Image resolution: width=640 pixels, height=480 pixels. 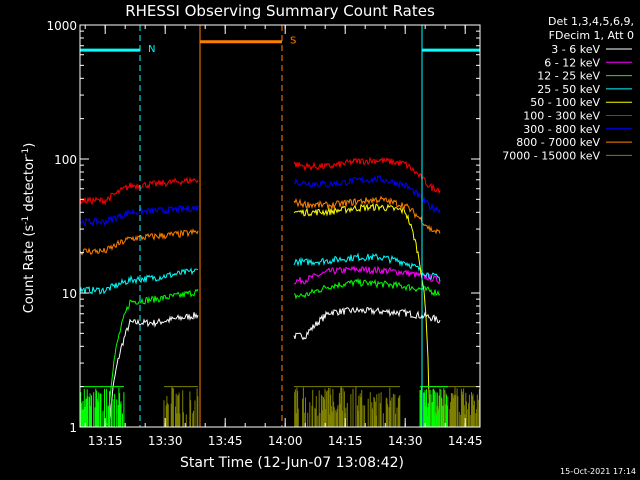 I want to click on x-tick-label-1: 13:30, so click(x=165, y=441).